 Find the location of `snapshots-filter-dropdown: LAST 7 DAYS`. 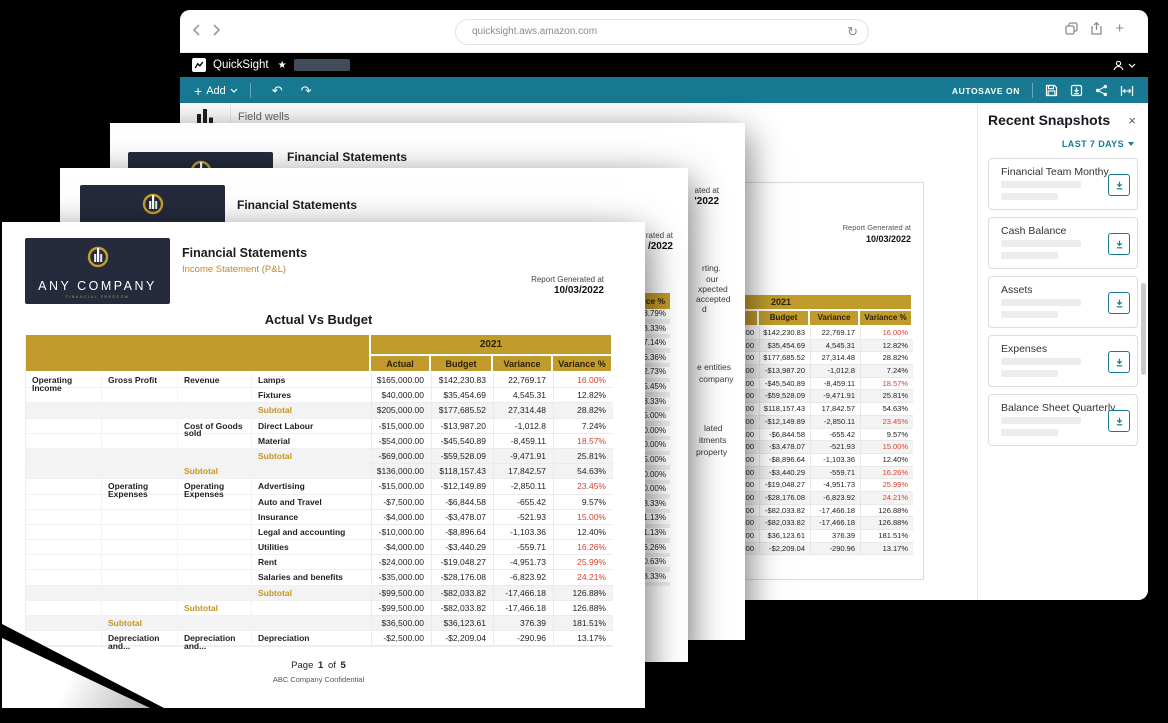

snapshots-filter-dropdown: LAST 7 DAYS is located at coordinates (1063, 143).